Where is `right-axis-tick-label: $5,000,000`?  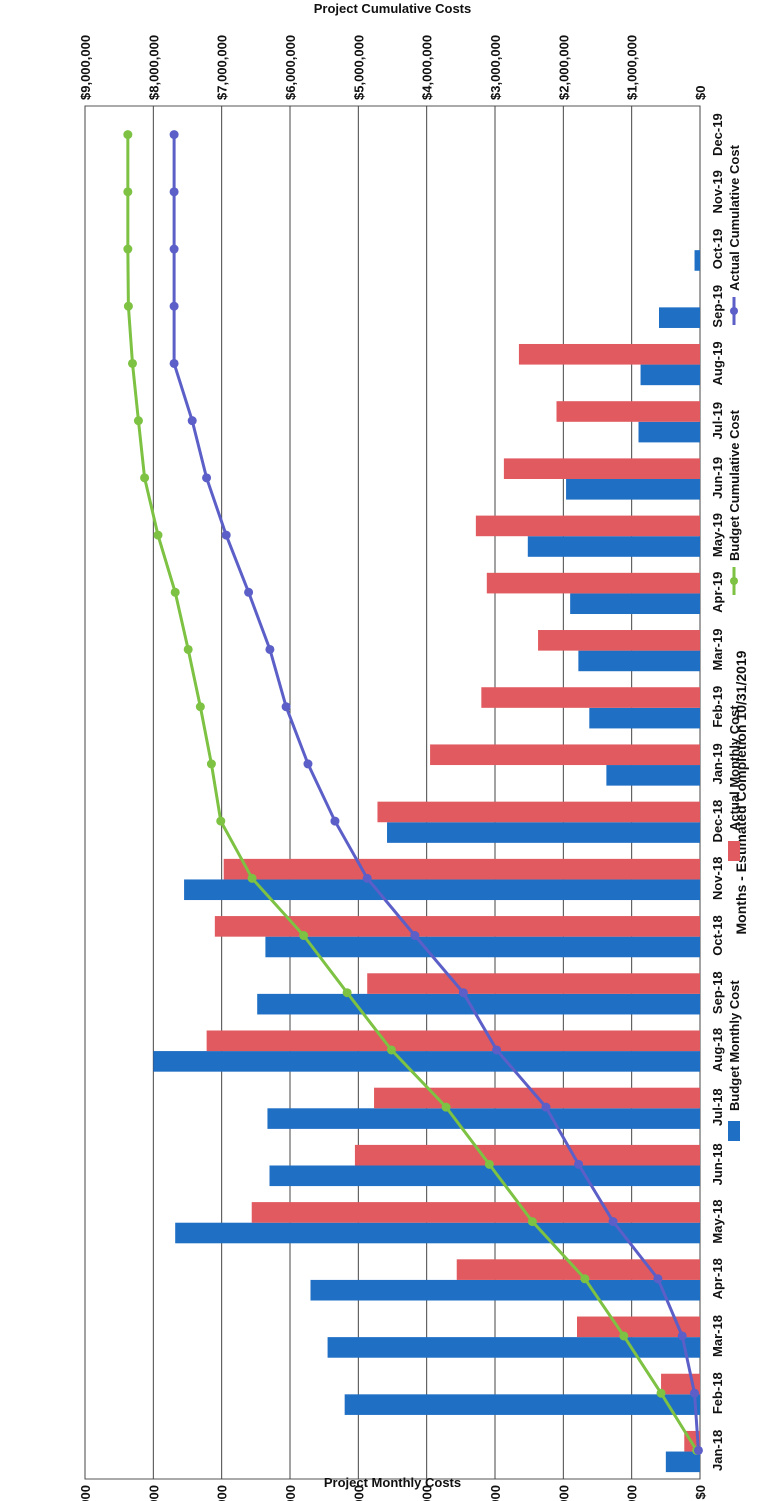
right-axis-tick-label: $5,000,000 is located at coordinates (358, 67).